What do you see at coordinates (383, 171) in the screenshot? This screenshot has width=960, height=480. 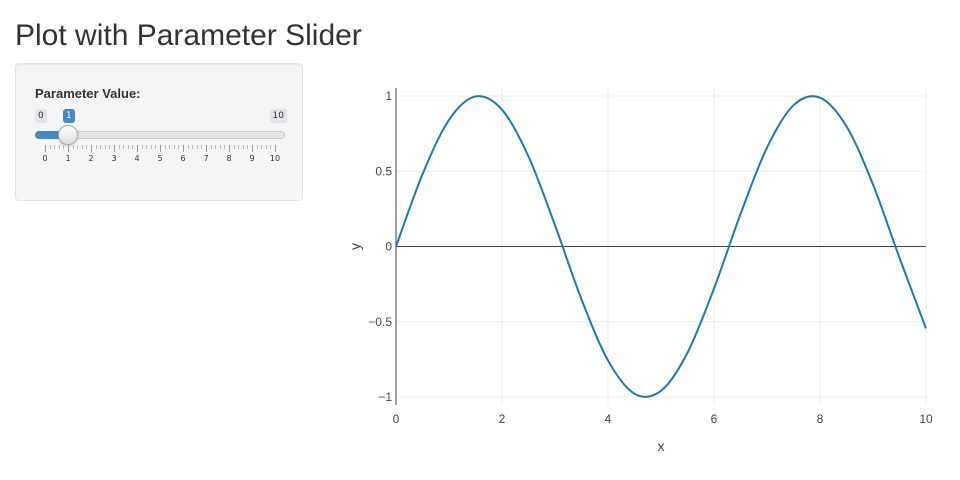 I see `y-tick-label: 0.5` at bounding box center [383, 171].